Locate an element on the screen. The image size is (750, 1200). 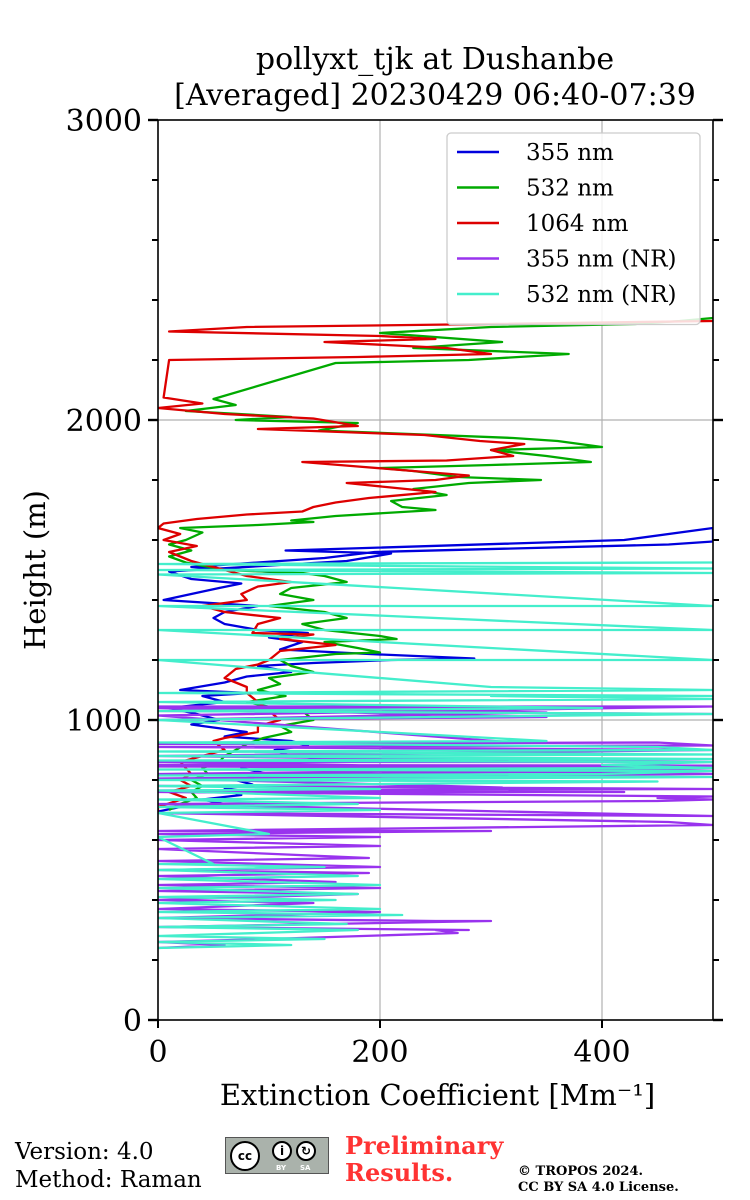
chart-title-line2: [Averaged] 20230429 06:40-07:39 is located at coordinates (435, 95).